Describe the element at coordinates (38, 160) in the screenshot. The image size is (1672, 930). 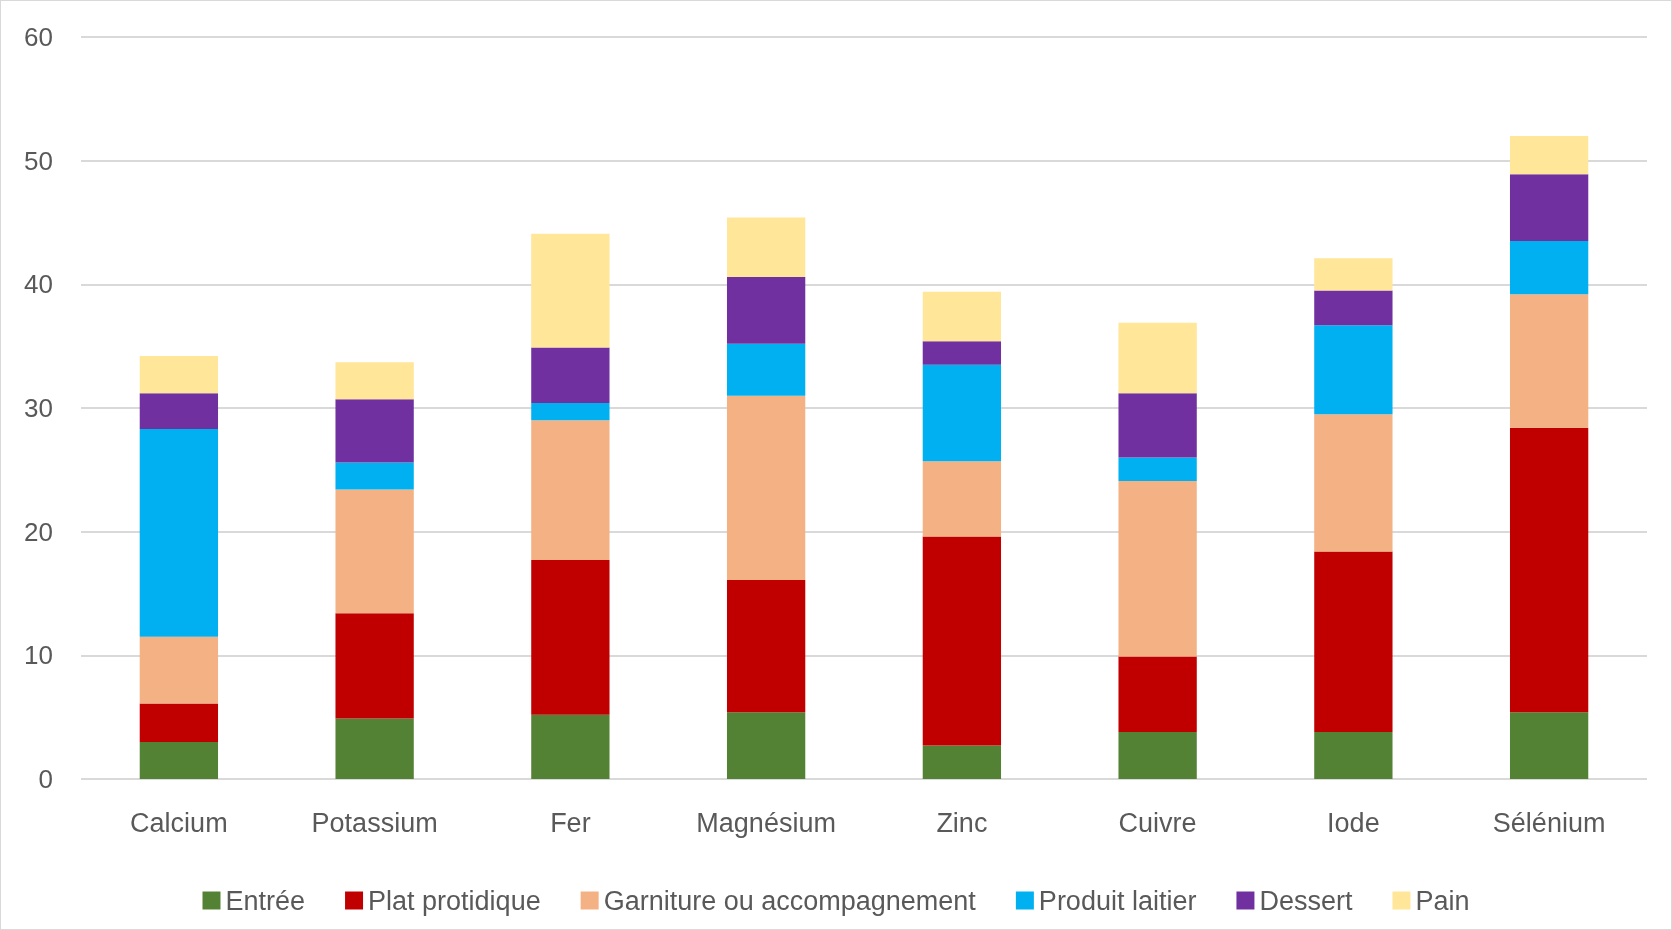
I see `y-tick-label: 50` at that location.